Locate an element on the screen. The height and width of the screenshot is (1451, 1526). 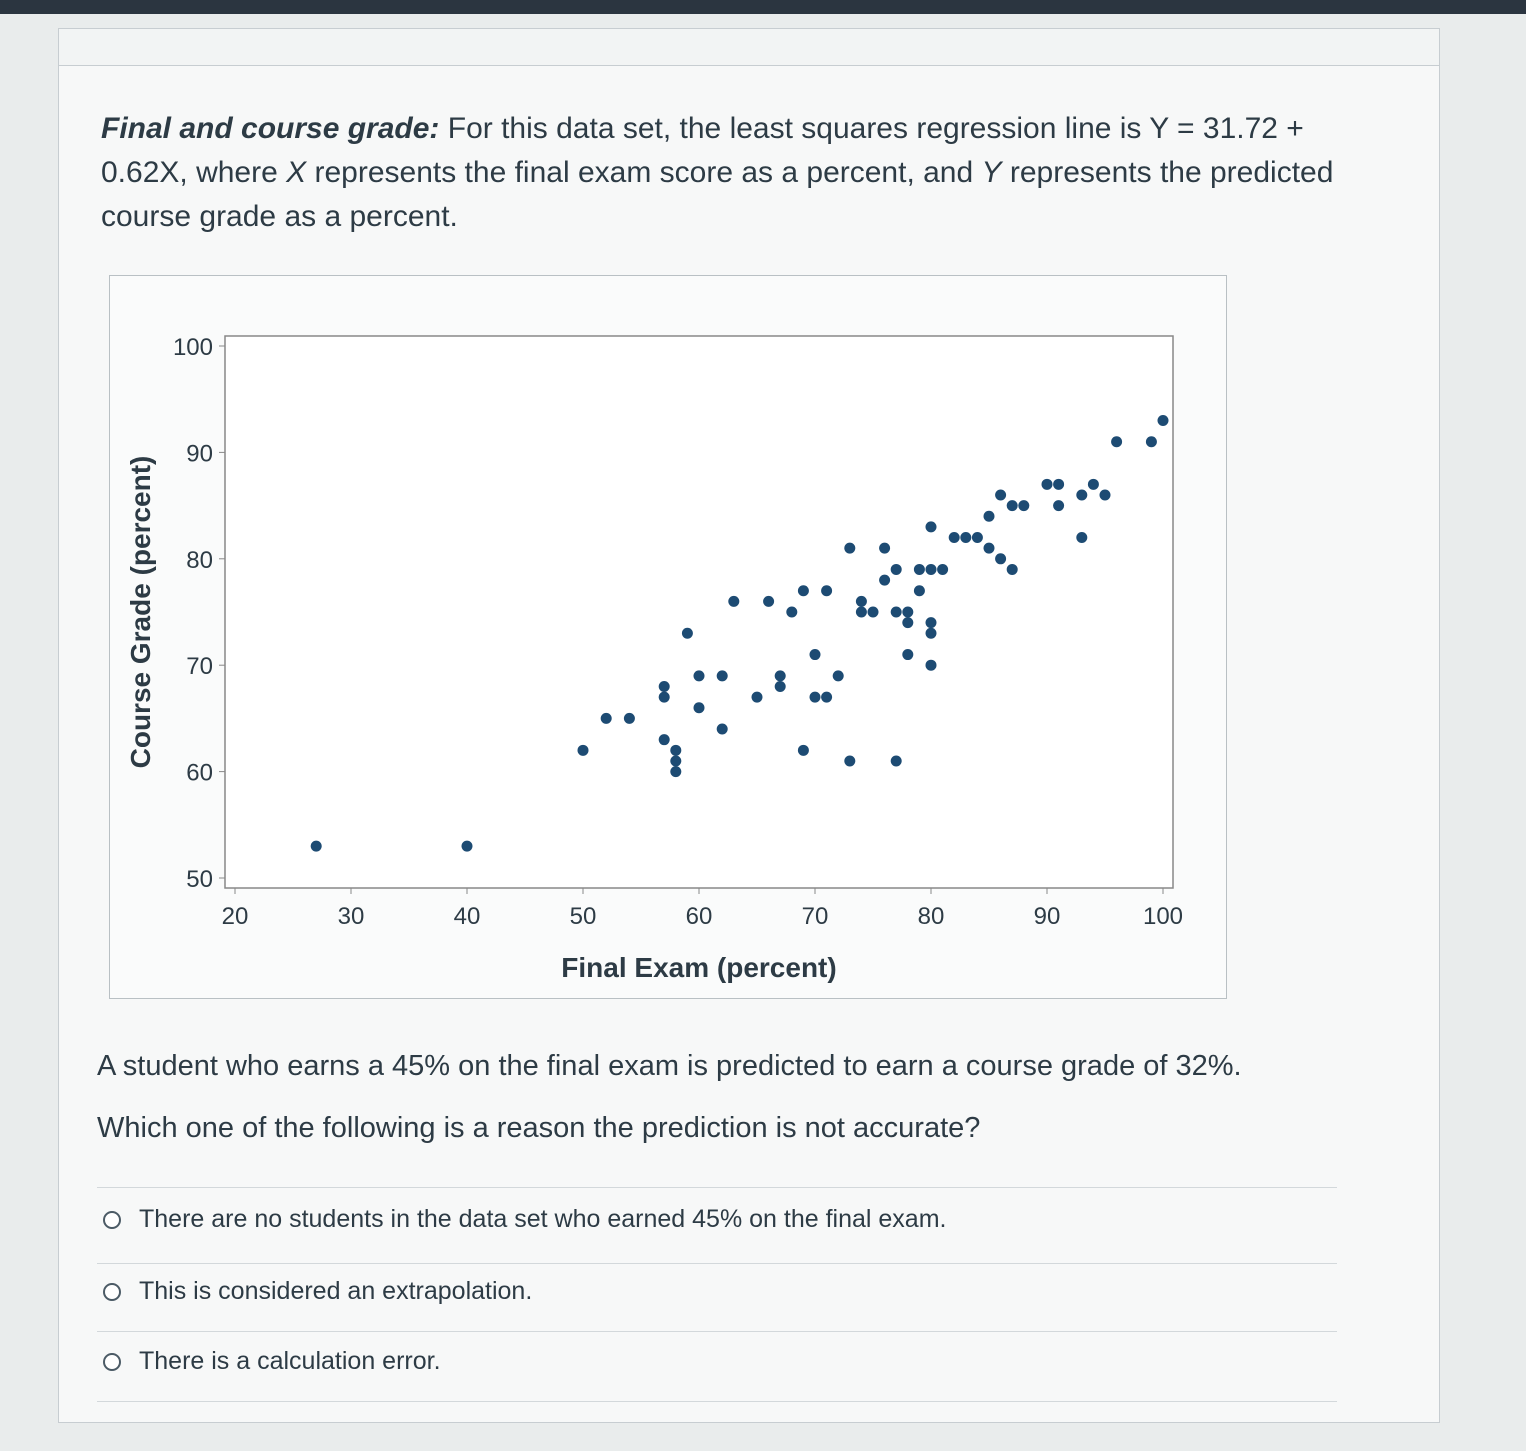
y-tick-label: 70 is located at coordinates (199, 666).